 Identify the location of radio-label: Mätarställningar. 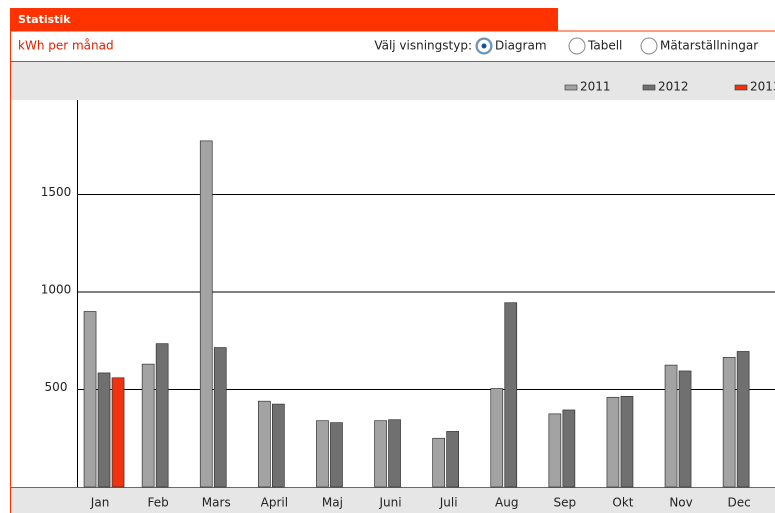
(709, 46).